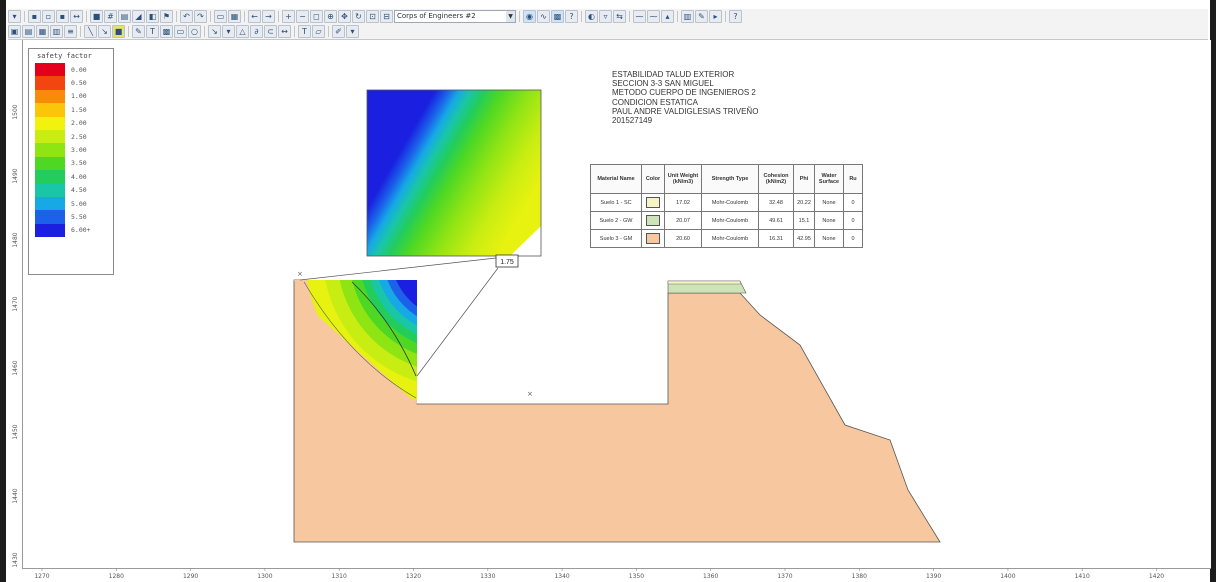 The image size is (1216, 582). What do you see at coordinates (79, 150) in the screenshot?
I see `legend-value: 3.00` at bounding box center [79, 150].